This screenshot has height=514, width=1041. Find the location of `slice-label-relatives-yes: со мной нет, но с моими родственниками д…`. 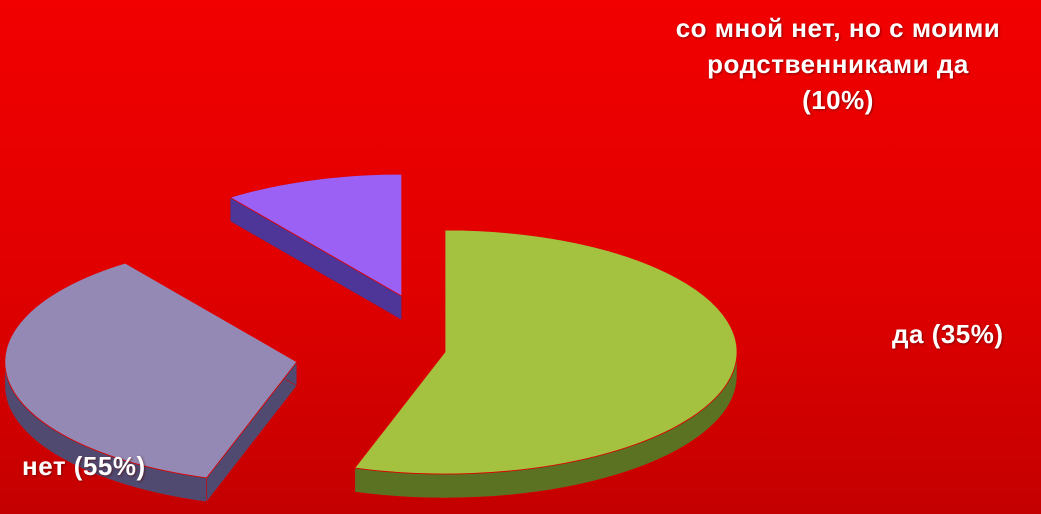

slice-label-relatives-yes: со мной нет, но с моими родственниками д… is located at coordinates (838, 64).